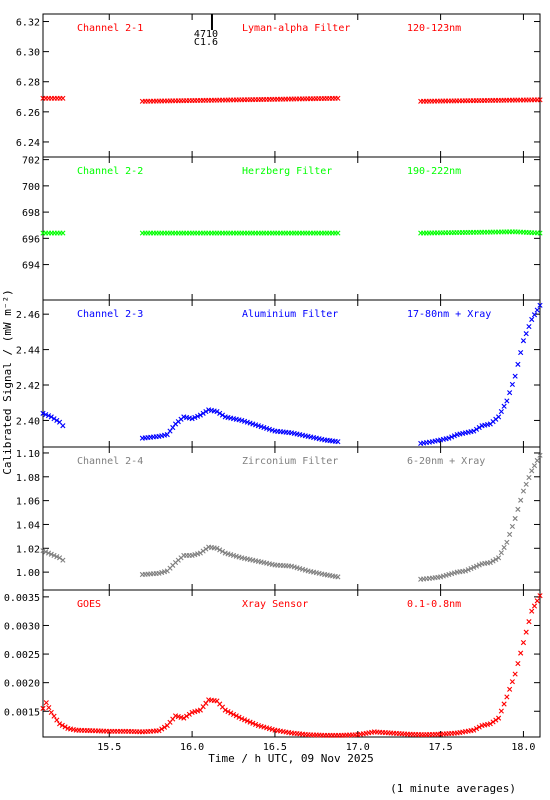 The image size is (550, 800). Describe the element at coordinates (22, 684) in the screenshot. I see `y-tick-label: 0.0020` at that location.